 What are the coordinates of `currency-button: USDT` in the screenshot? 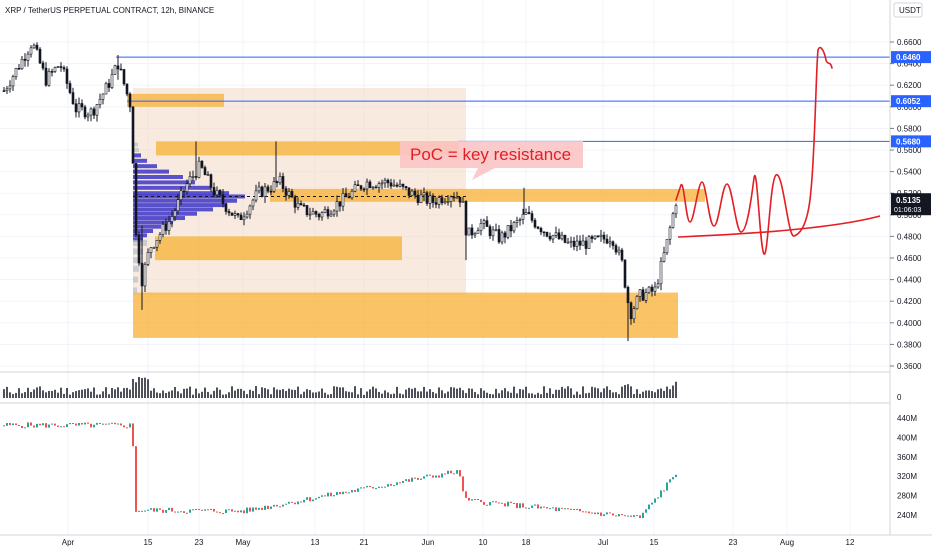 It's located at (908, 10).